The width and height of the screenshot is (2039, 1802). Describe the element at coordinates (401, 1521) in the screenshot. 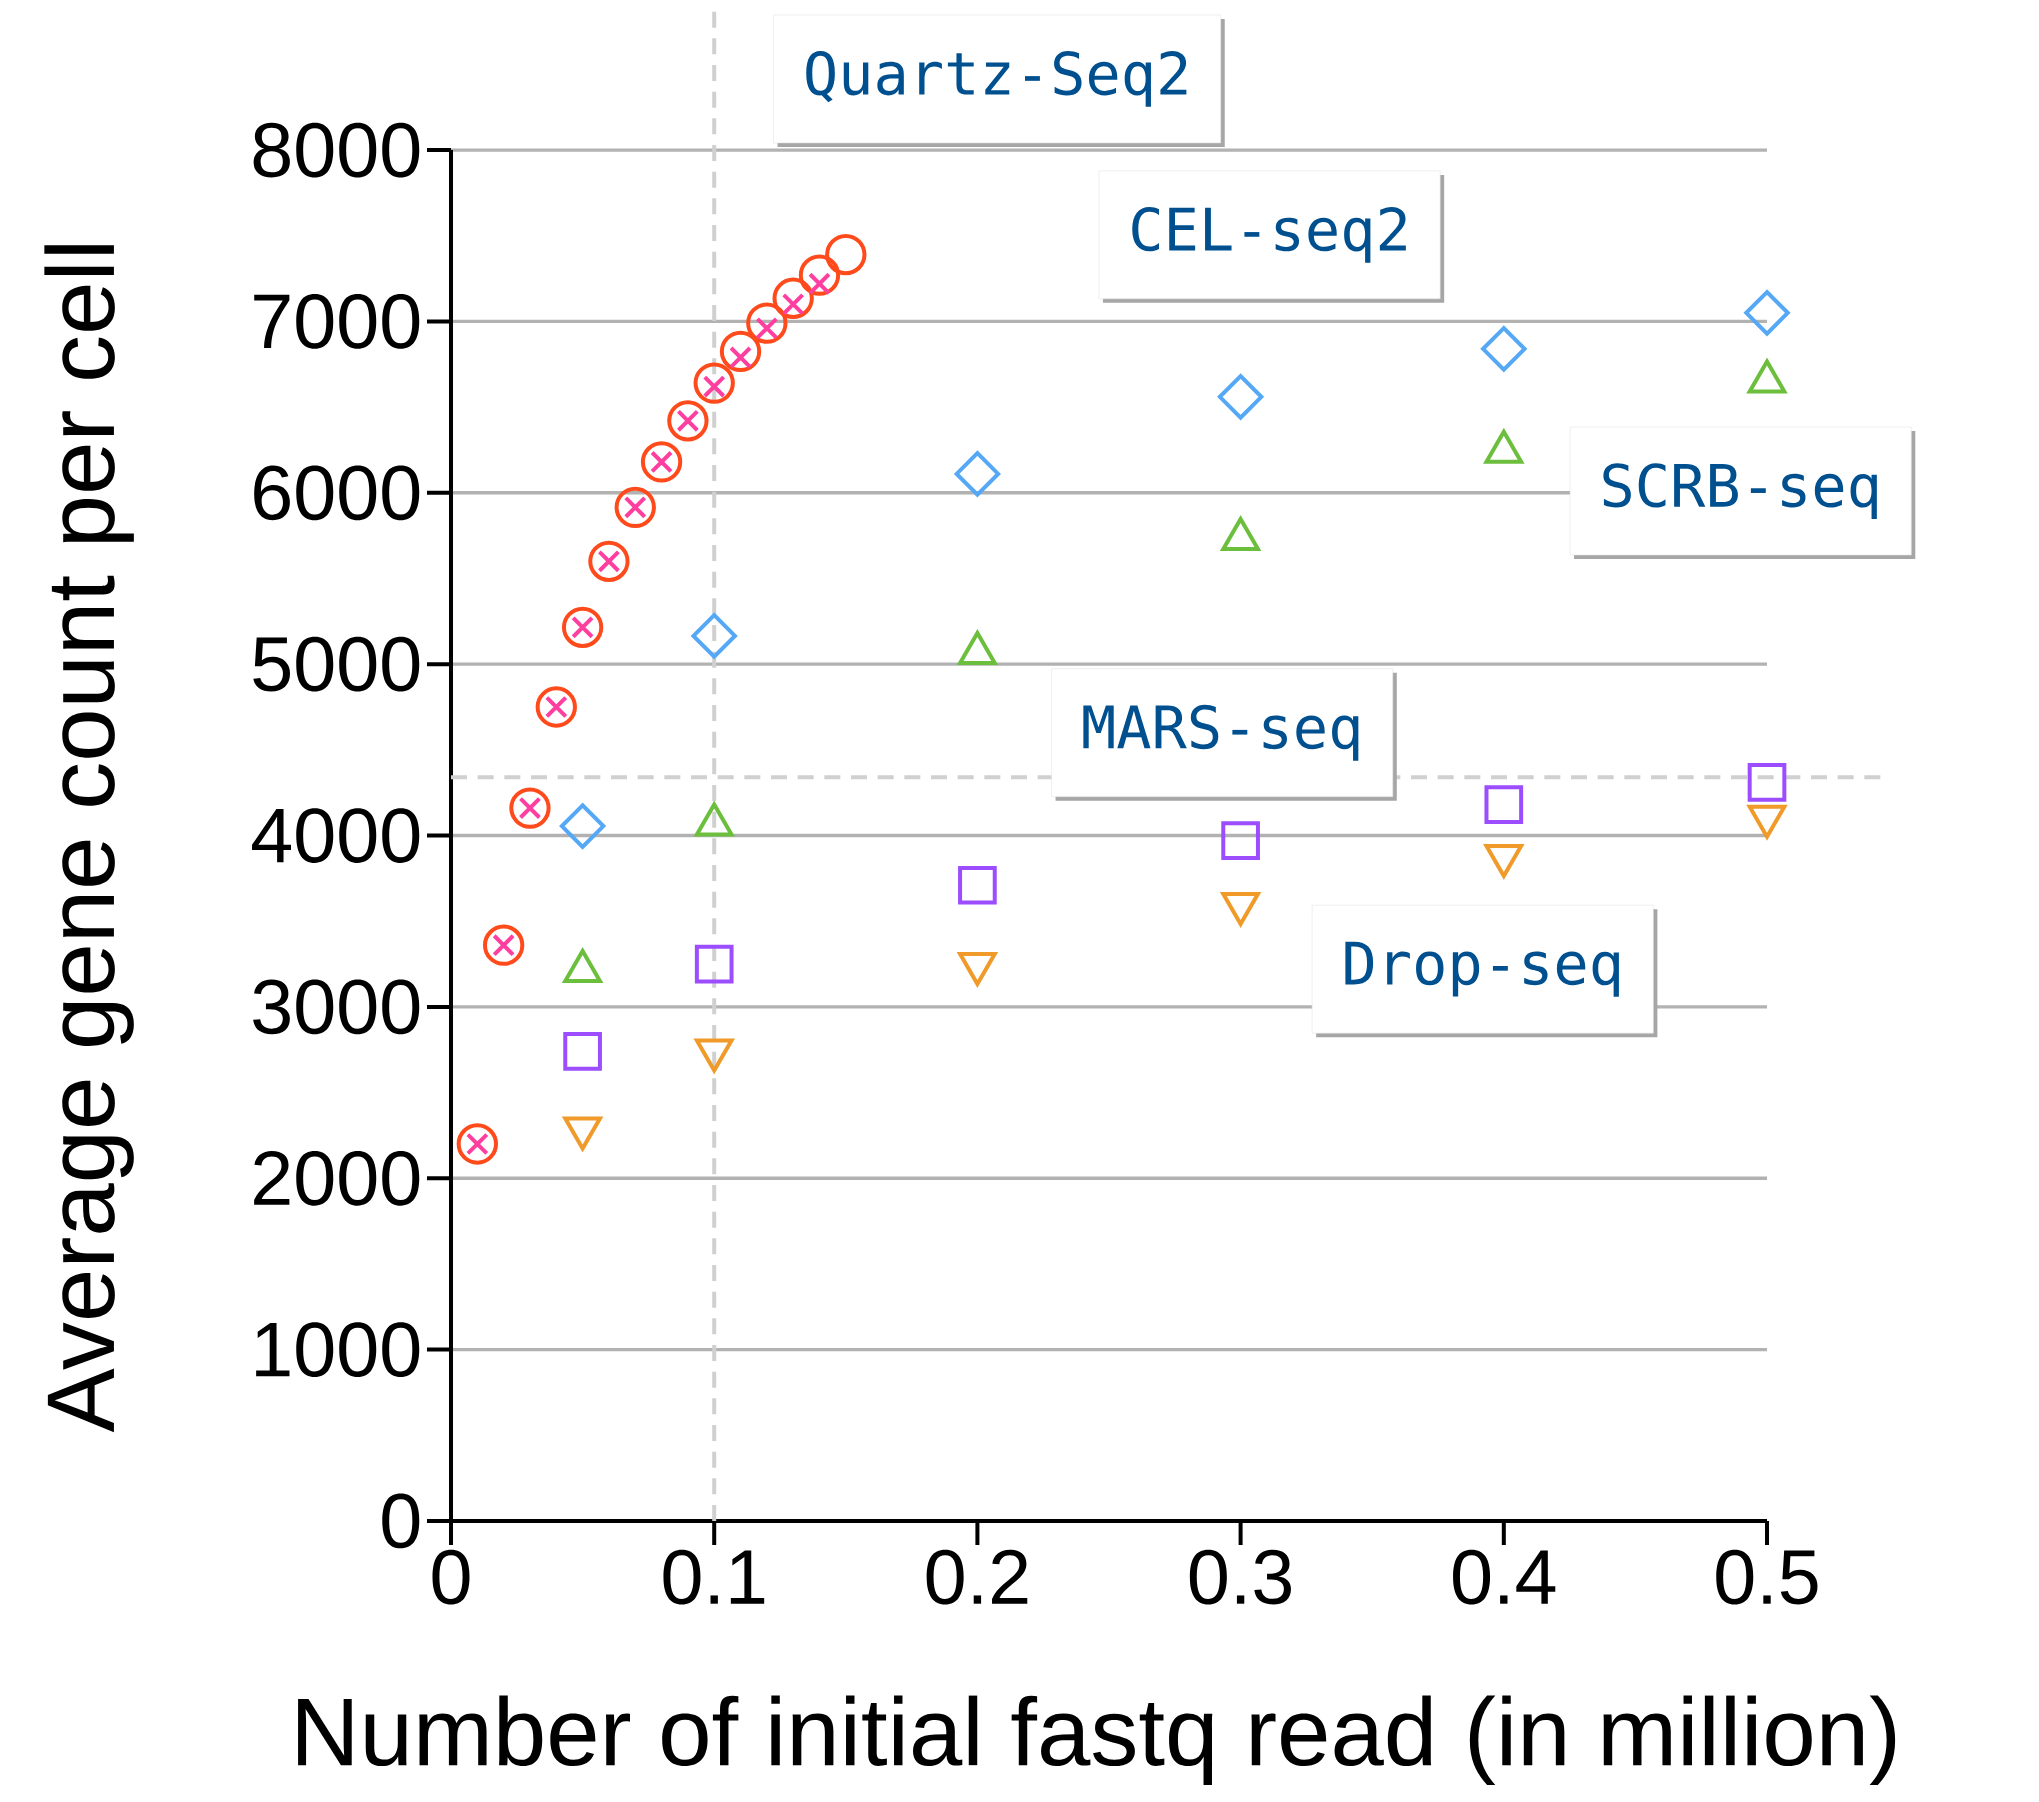

I see `y-tick-label: 0` at that location.